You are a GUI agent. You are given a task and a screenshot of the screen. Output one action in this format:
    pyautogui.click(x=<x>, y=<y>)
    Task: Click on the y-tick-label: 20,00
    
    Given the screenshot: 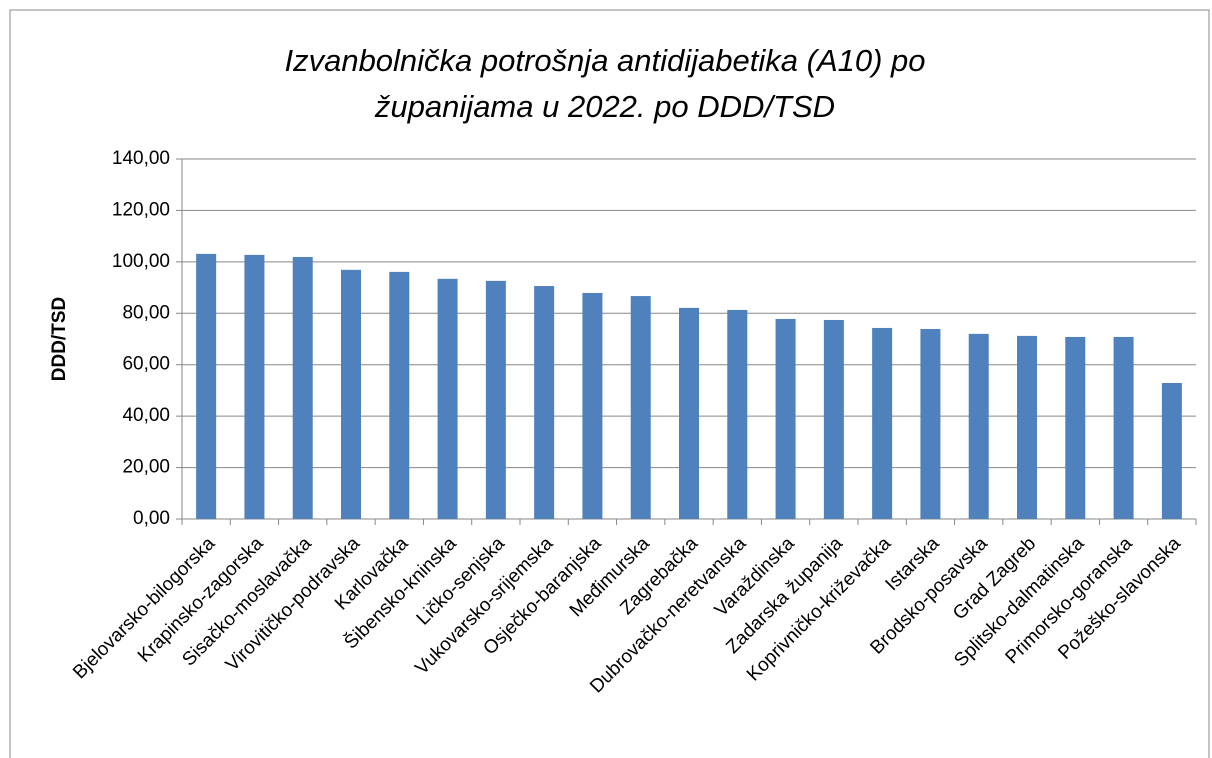 What is the action you would take?
    pyautogui.click(x=146, y=467)
    